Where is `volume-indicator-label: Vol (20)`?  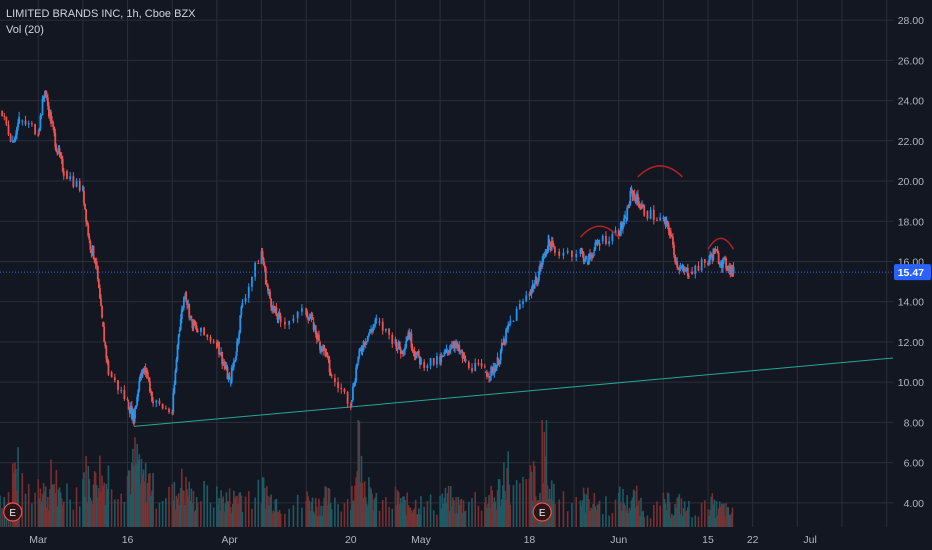
volume-indicator-label: Vol (20) is located at coordinates (25, 30).